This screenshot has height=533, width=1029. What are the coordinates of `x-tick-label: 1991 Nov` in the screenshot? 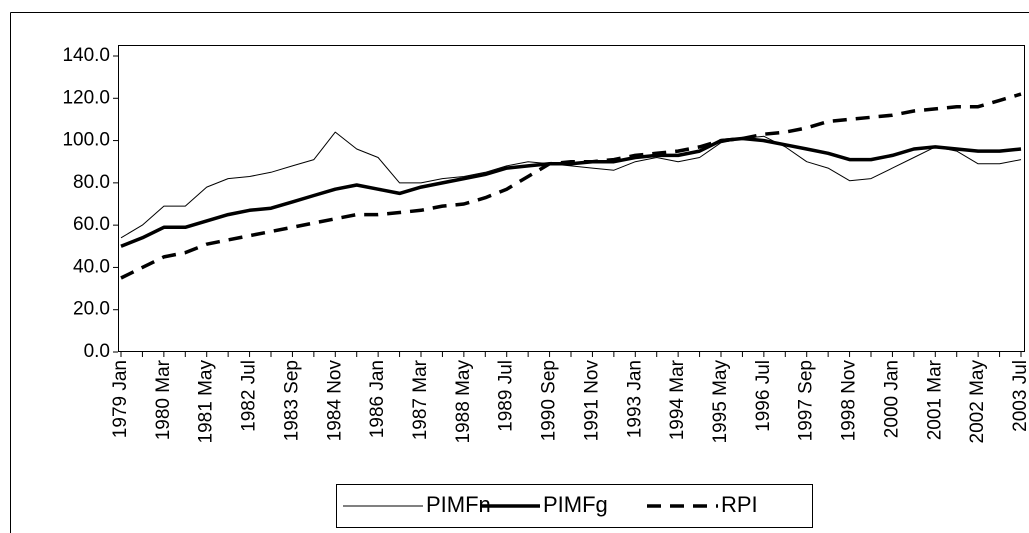 It's located at (591, 401).